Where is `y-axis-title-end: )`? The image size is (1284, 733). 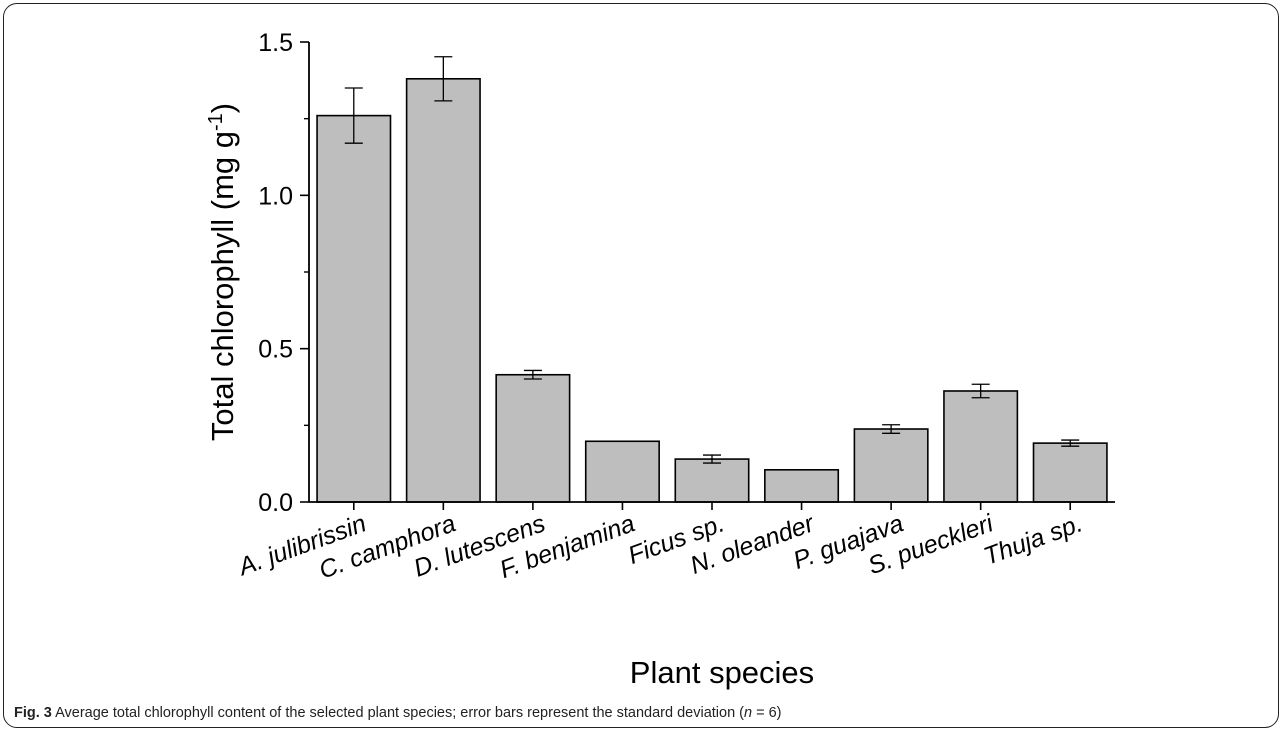
y-axis-title-end: ) is located at coordinates (222, 108).